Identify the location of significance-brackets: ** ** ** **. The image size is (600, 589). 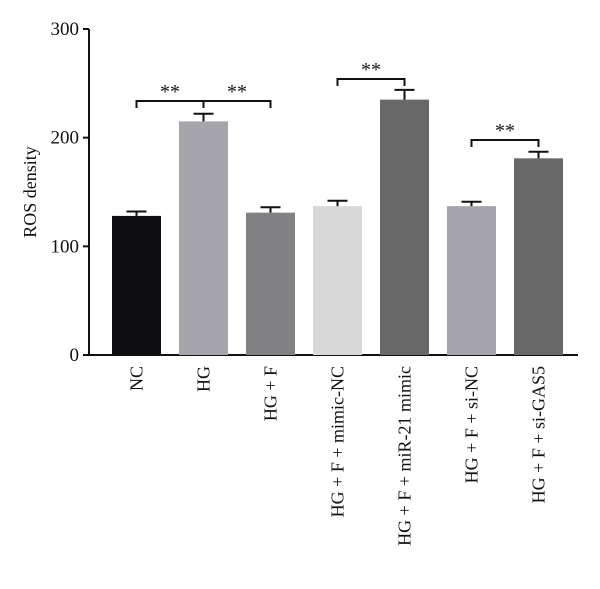
(337, 103).